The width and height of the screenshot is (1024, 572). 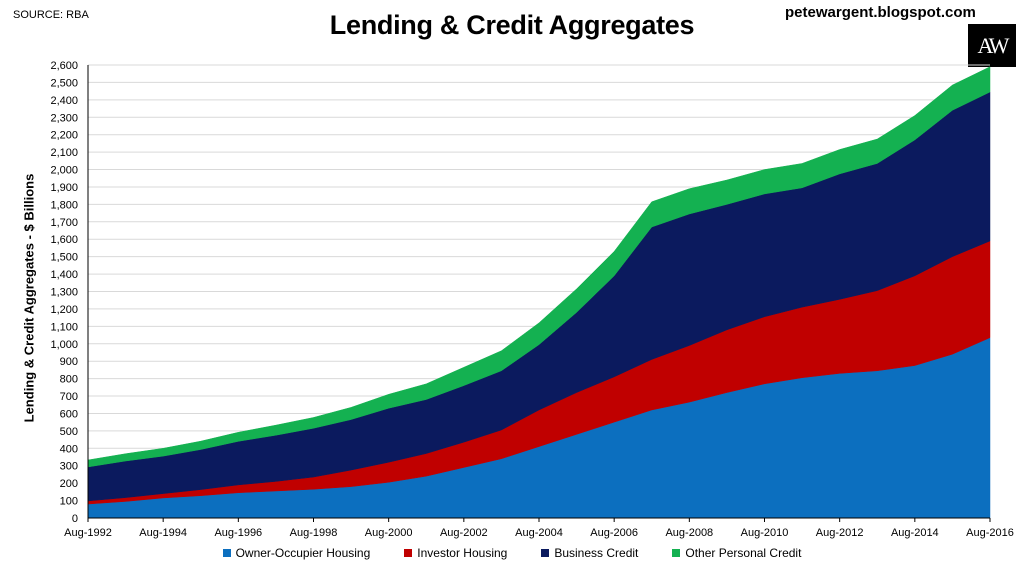 I want to click on legend-item: Other Personal Credit, so click(x=736, y=553).